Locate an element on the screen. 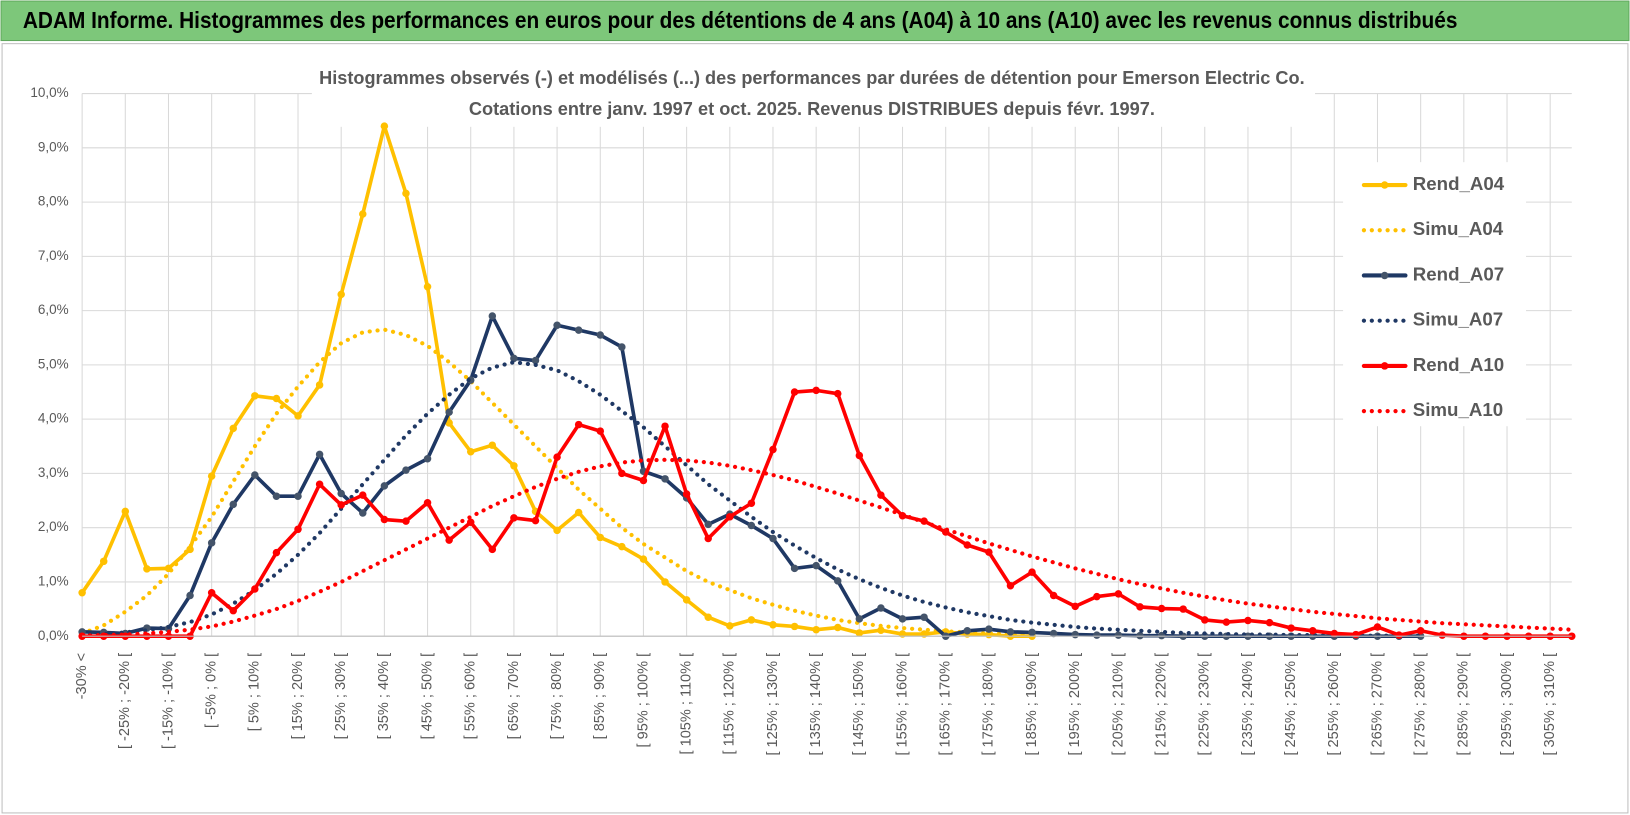 The width and height of the screenshot is (1630, 815). y-tick-label: 3,0% is located at coordinates (53, 472).